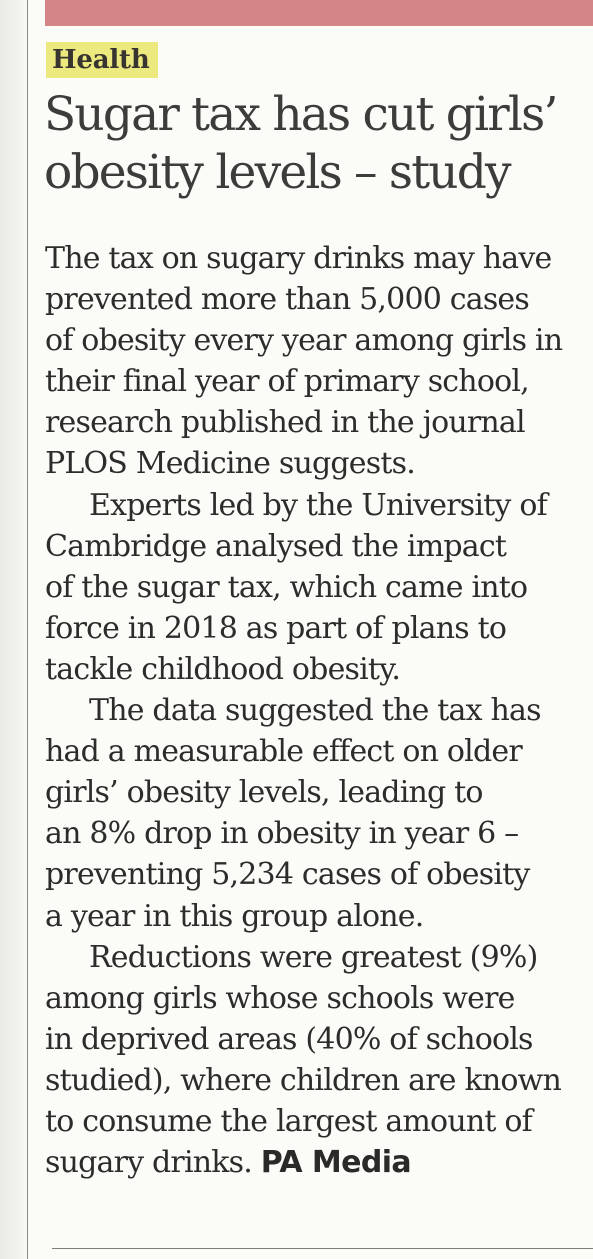 The image size is (593, 1259). What do you see at coordinates (27, 629) in the screenshot?
I see `column-divider` at bounding box center [27, 629].